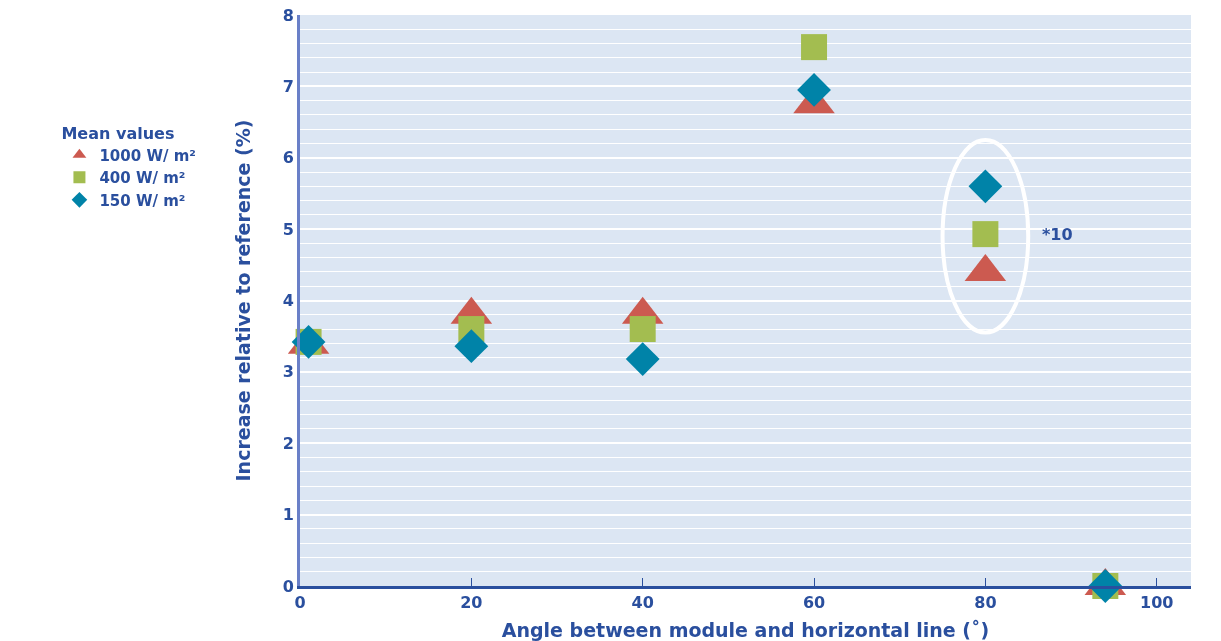 The width and height of the screenshot is (1221, 641). What do you see at coordinates (288, 158) in the screenshot?
I see `y-tick-label: 6` at bounding box center [288, 158].